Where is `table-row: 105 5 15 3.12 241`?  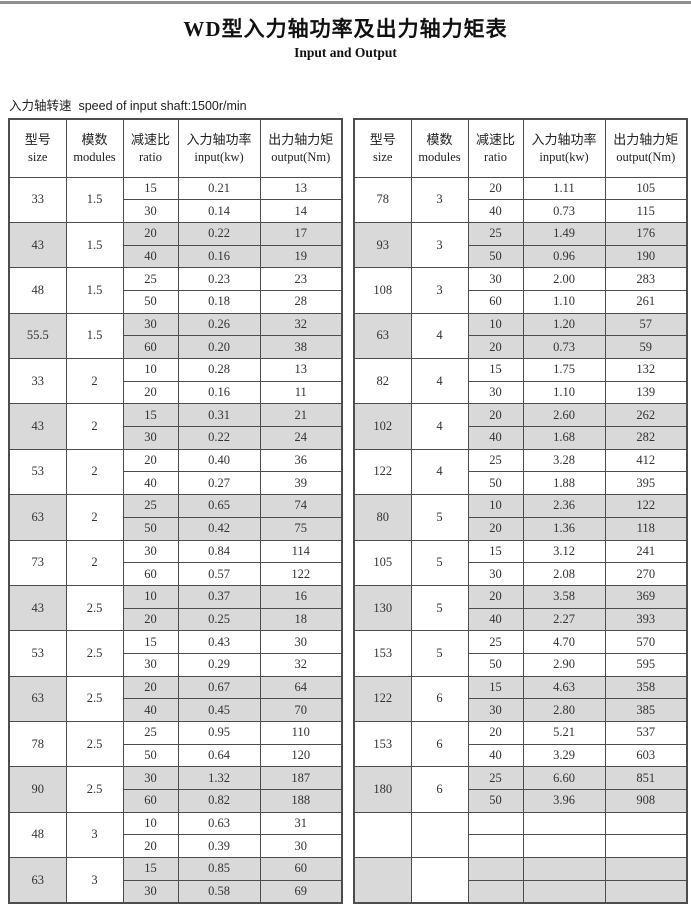 table-row: 105 5 15 3.12 241 is located at coordinates (520, 562).